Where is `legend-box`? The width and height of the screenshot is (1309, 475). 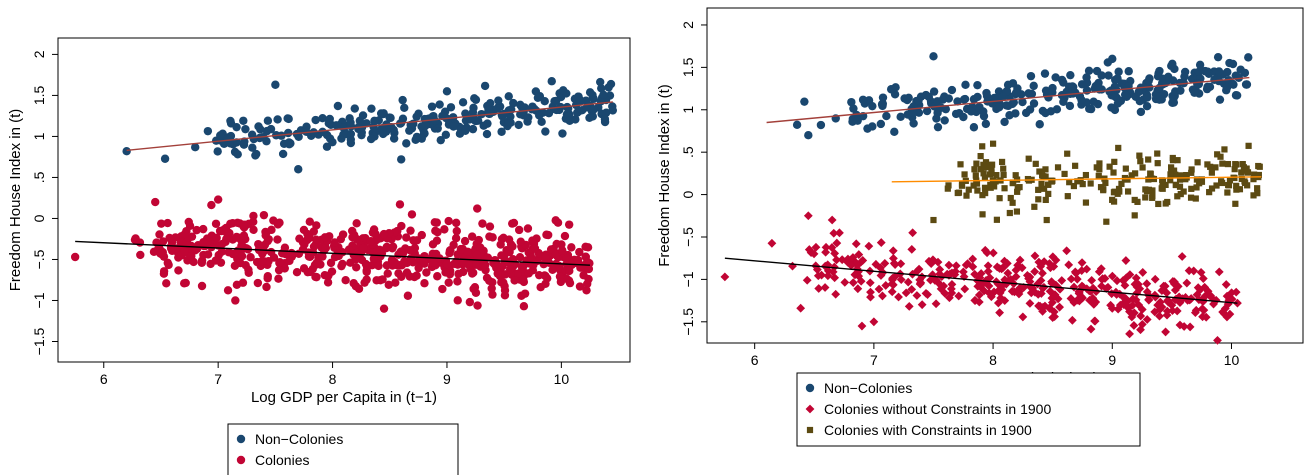 legend-box is located at coordinates (968, 409).